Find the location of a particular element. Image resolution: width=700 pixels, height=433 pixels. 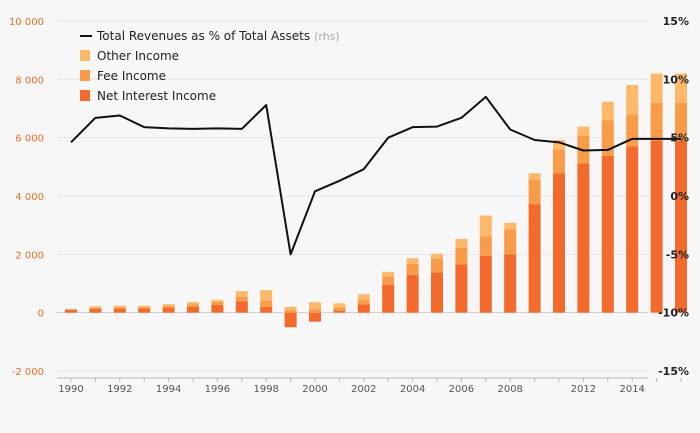

x-tick-label: 2012 is located at coordinates (583, 389).